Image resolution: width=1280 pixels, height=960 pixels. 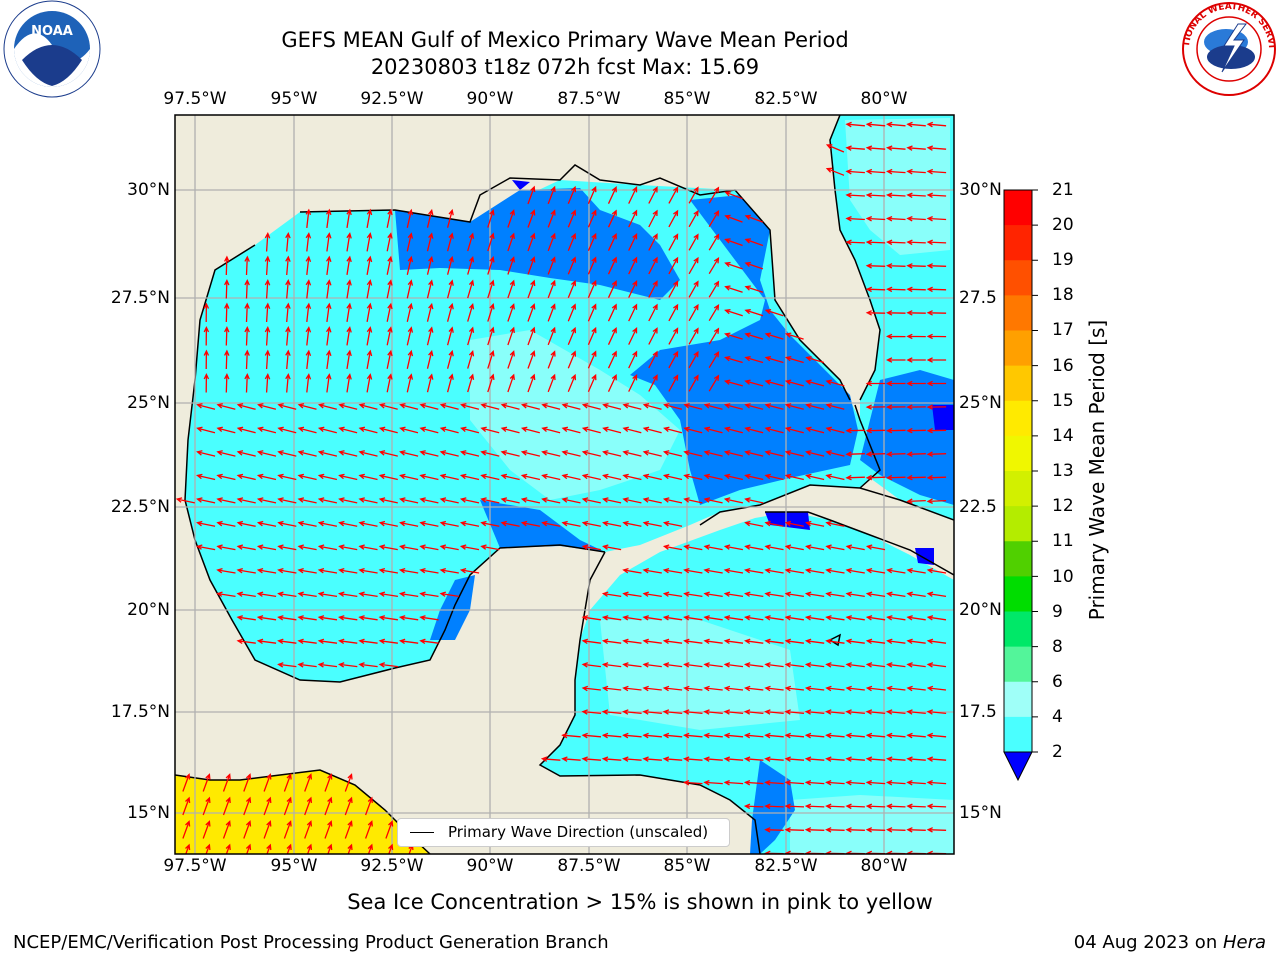 I want to click on lat-label-right: 30°N, so click(x=980, y=190).